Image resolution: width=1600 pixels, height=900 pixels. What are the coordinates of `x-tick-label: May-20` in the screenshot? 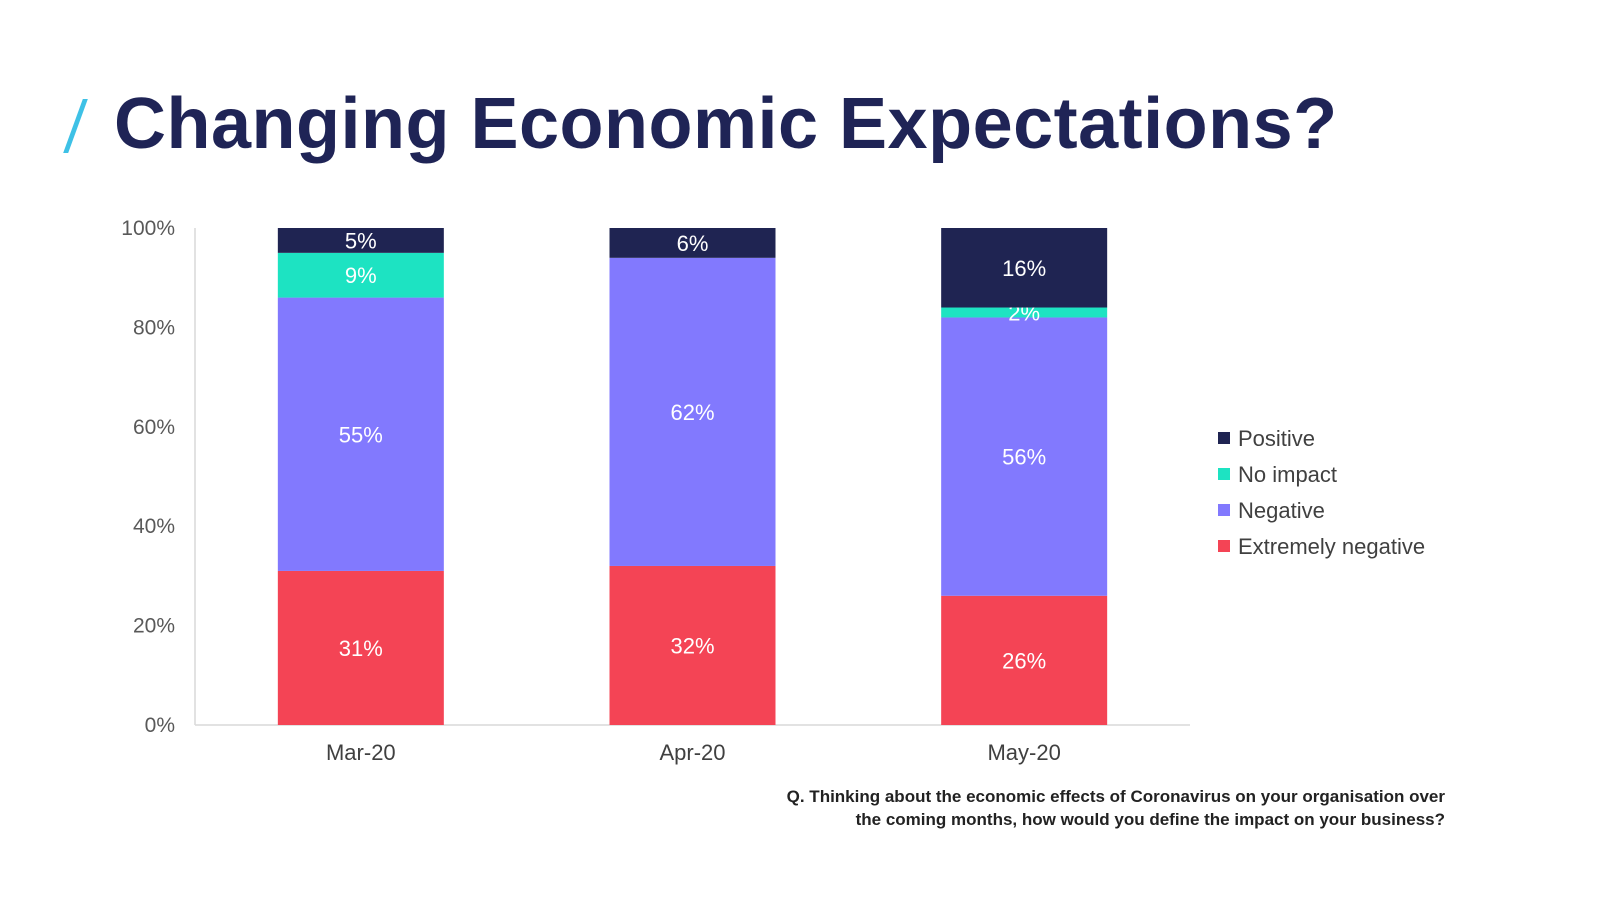 It's located at (1023, 752).